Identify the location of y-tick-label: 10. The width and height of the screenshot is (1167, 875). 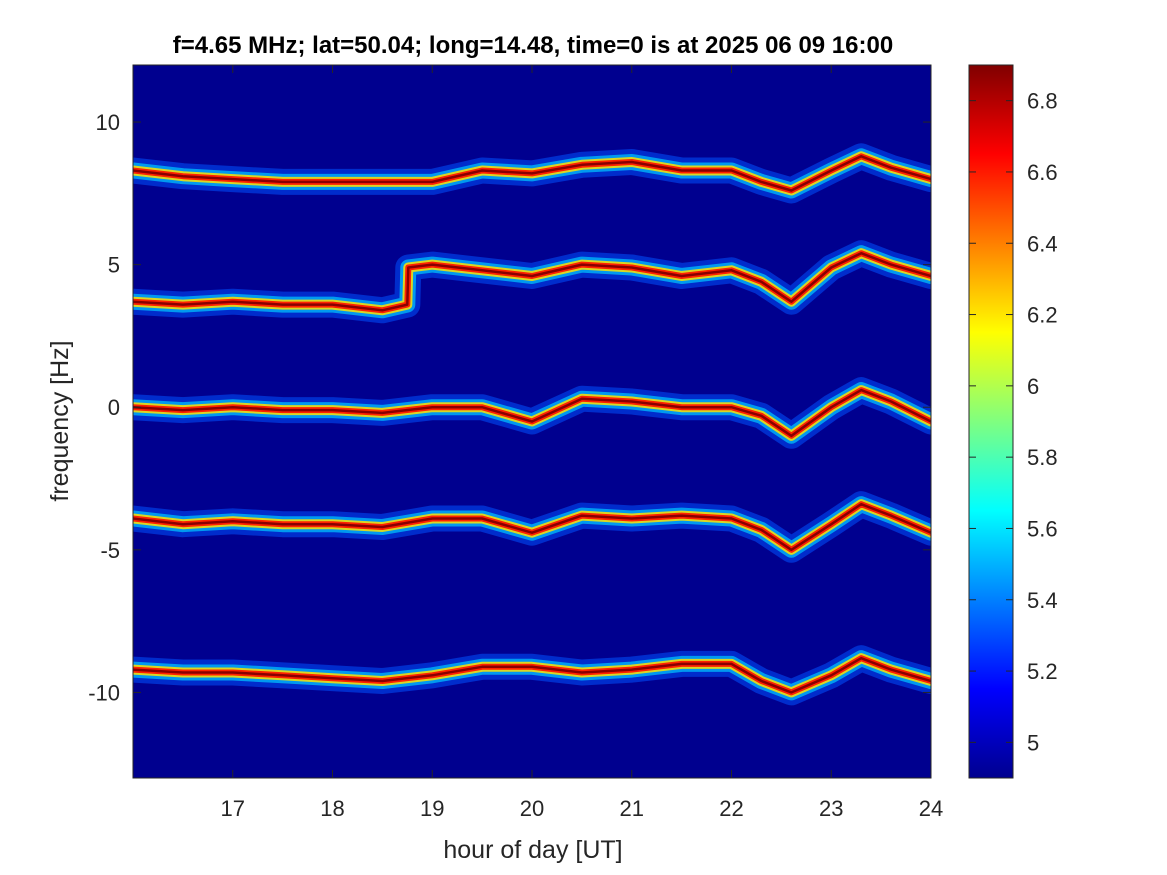
(108, 122).